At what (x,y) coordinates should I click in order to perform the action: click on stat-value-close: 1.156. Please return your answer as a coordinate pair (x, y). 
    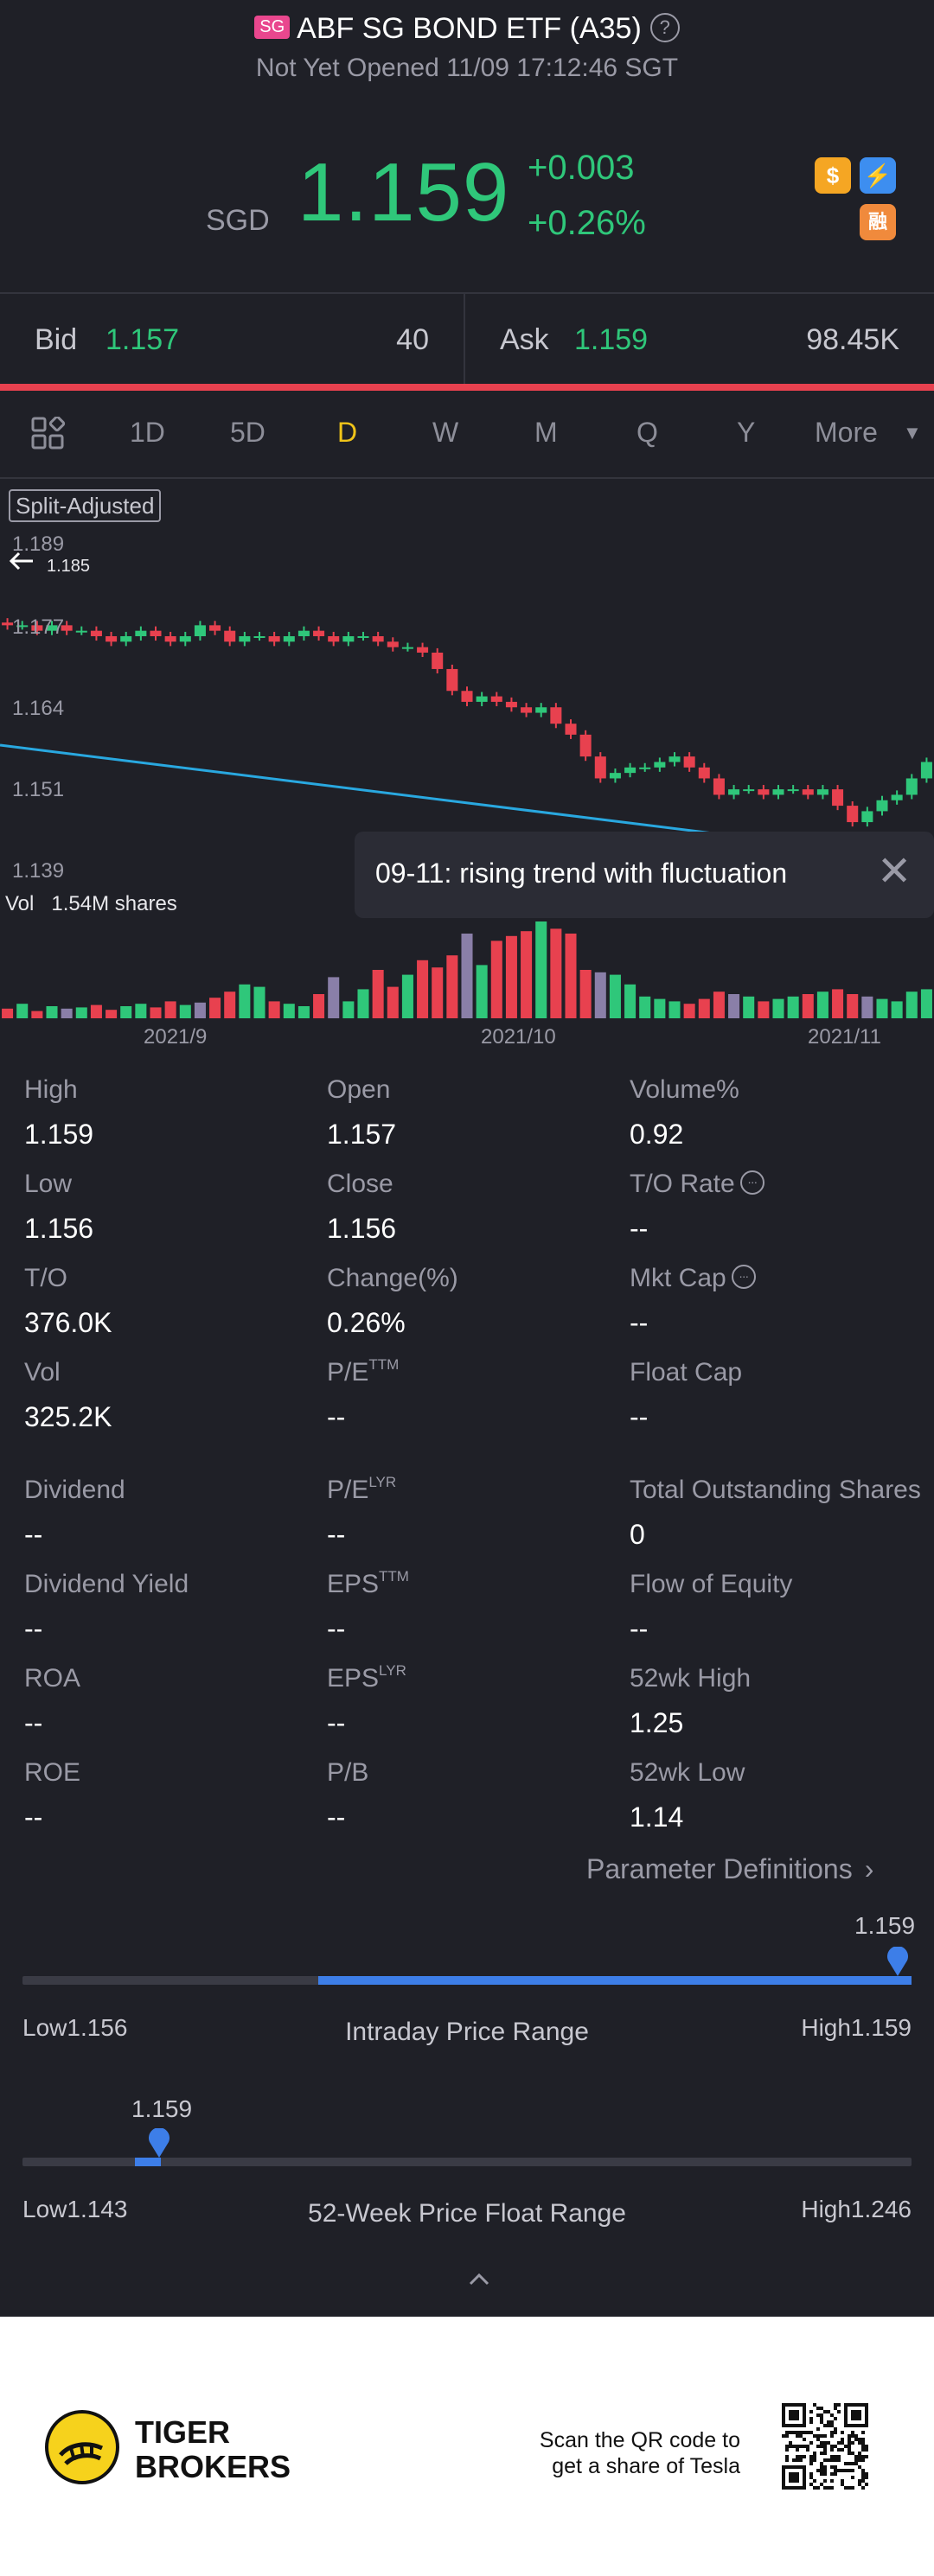
    Looking at the image, I should click on (362, 1228).